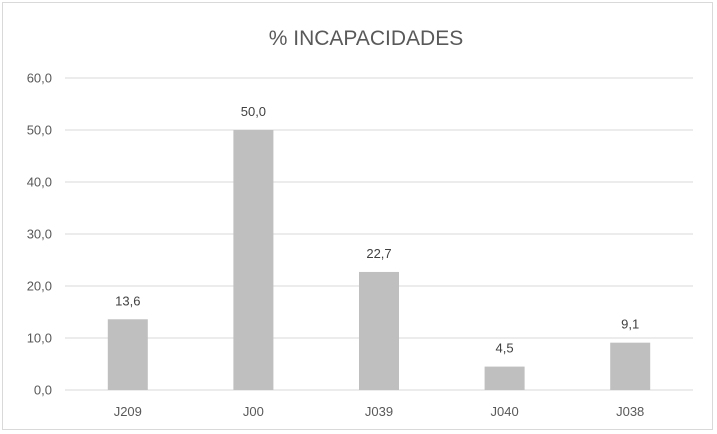 This screenshot has height=434, width=717. What do you see at coordinates (630, 366) in the screenshot?
I see `bar-j038` at bounding box center [630, 366].